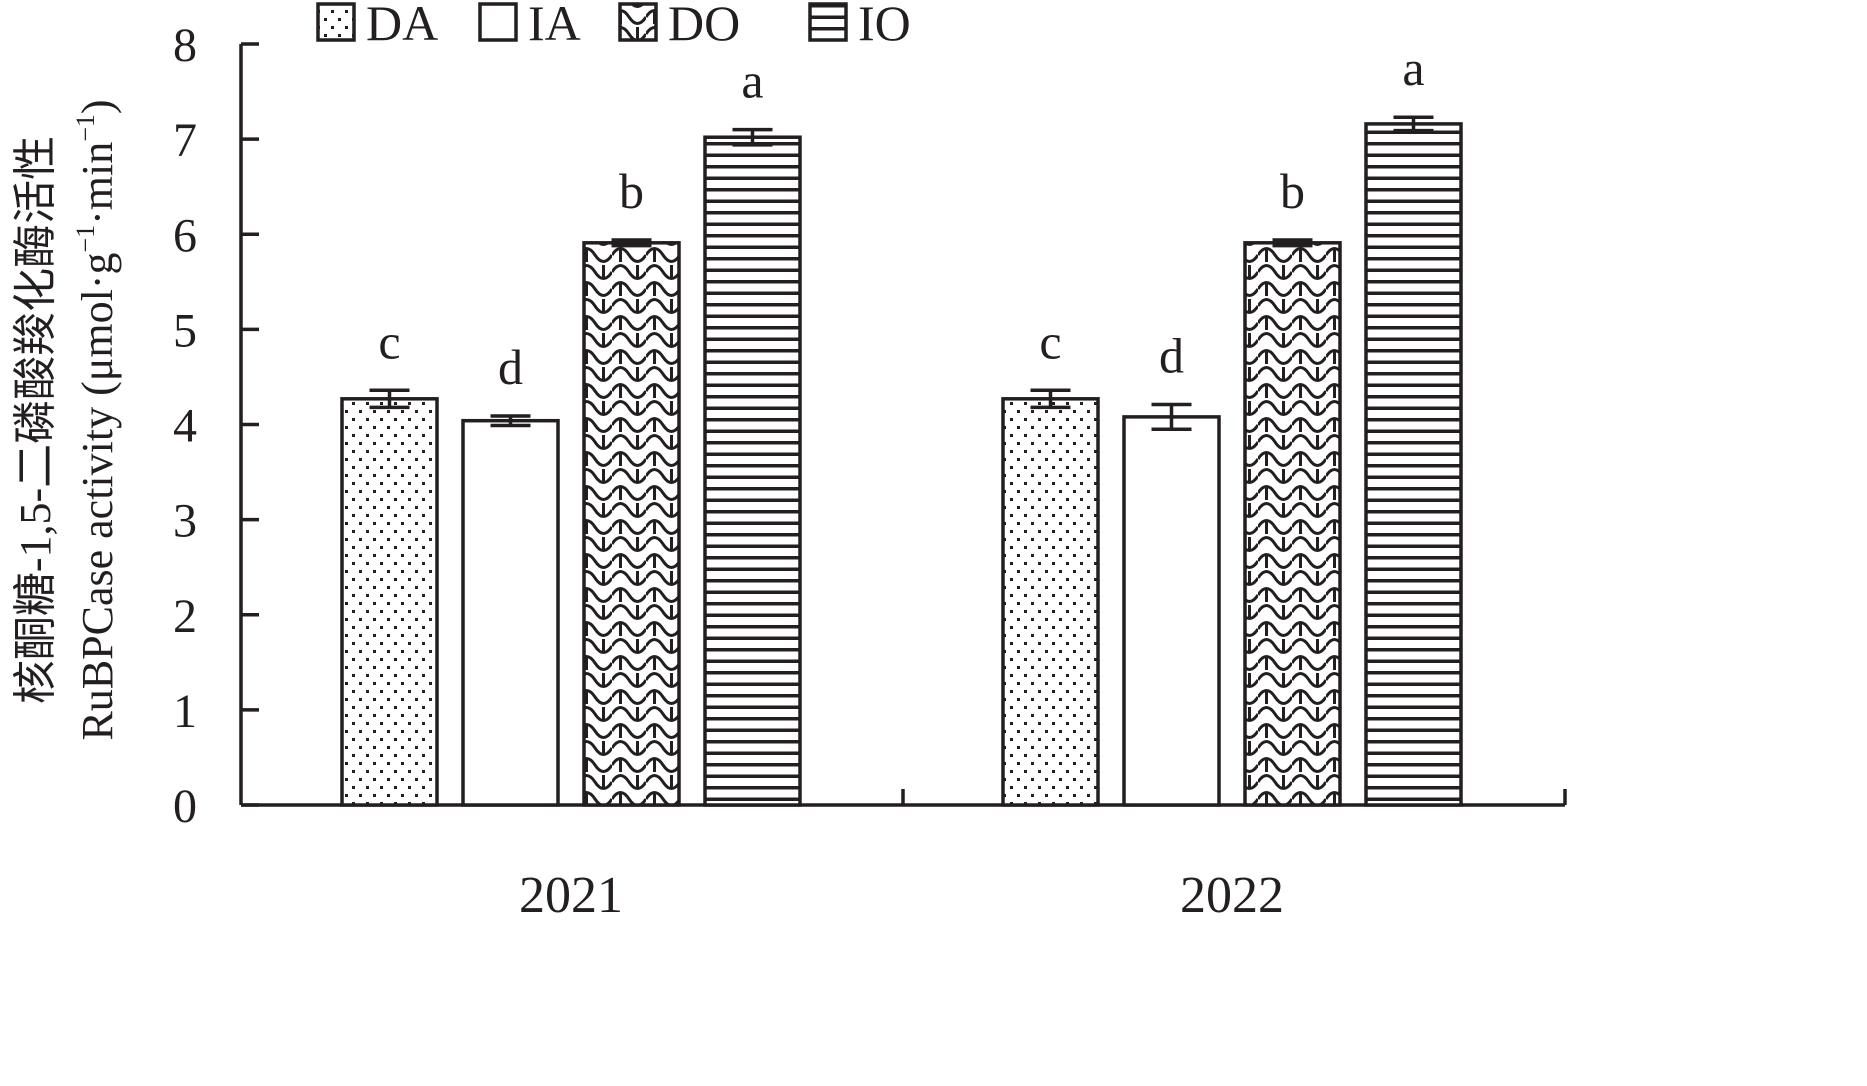  Describe the element at coordinates (498, 22) in the screenshot. I see `legend-swatch-IA` at that location.